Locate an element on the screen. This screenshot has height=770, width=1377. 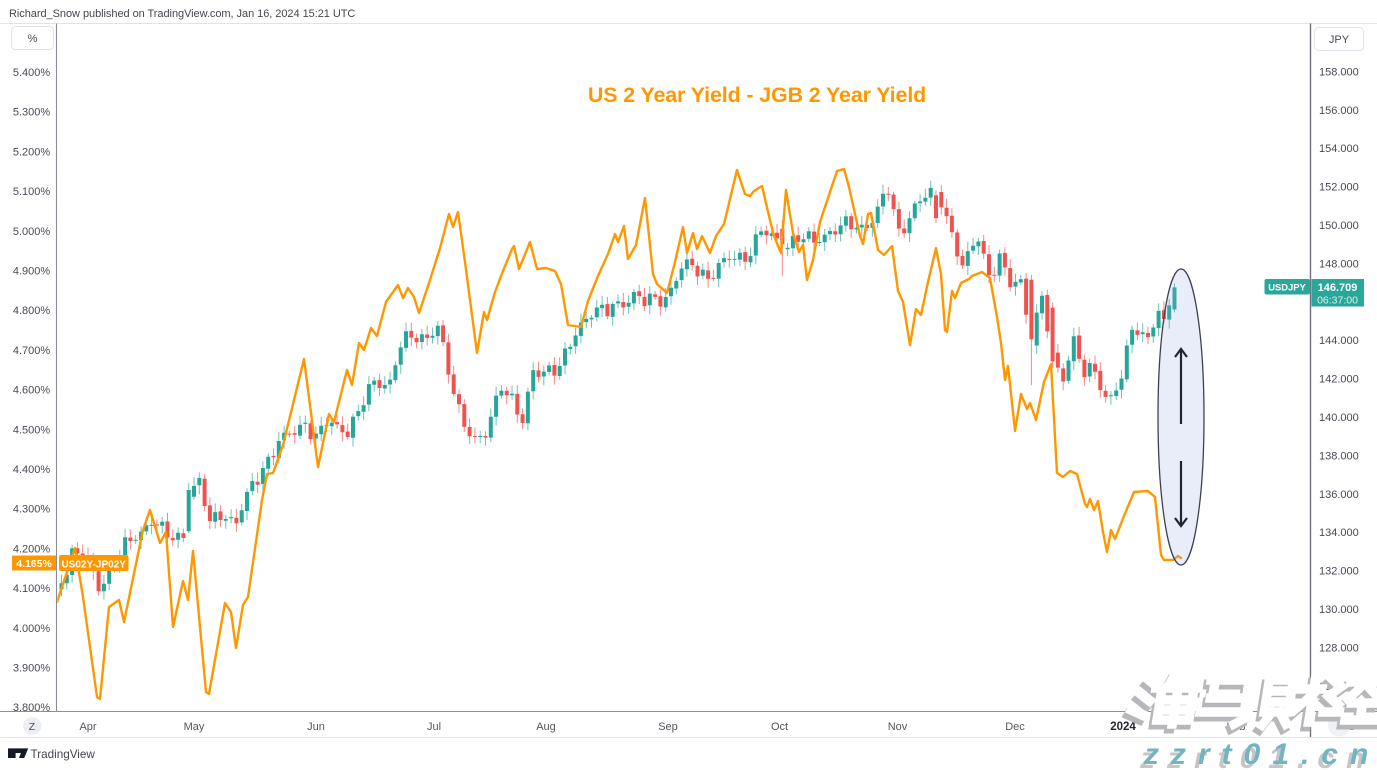
svg-text: 4.000% is located at coordinates (32, 629).